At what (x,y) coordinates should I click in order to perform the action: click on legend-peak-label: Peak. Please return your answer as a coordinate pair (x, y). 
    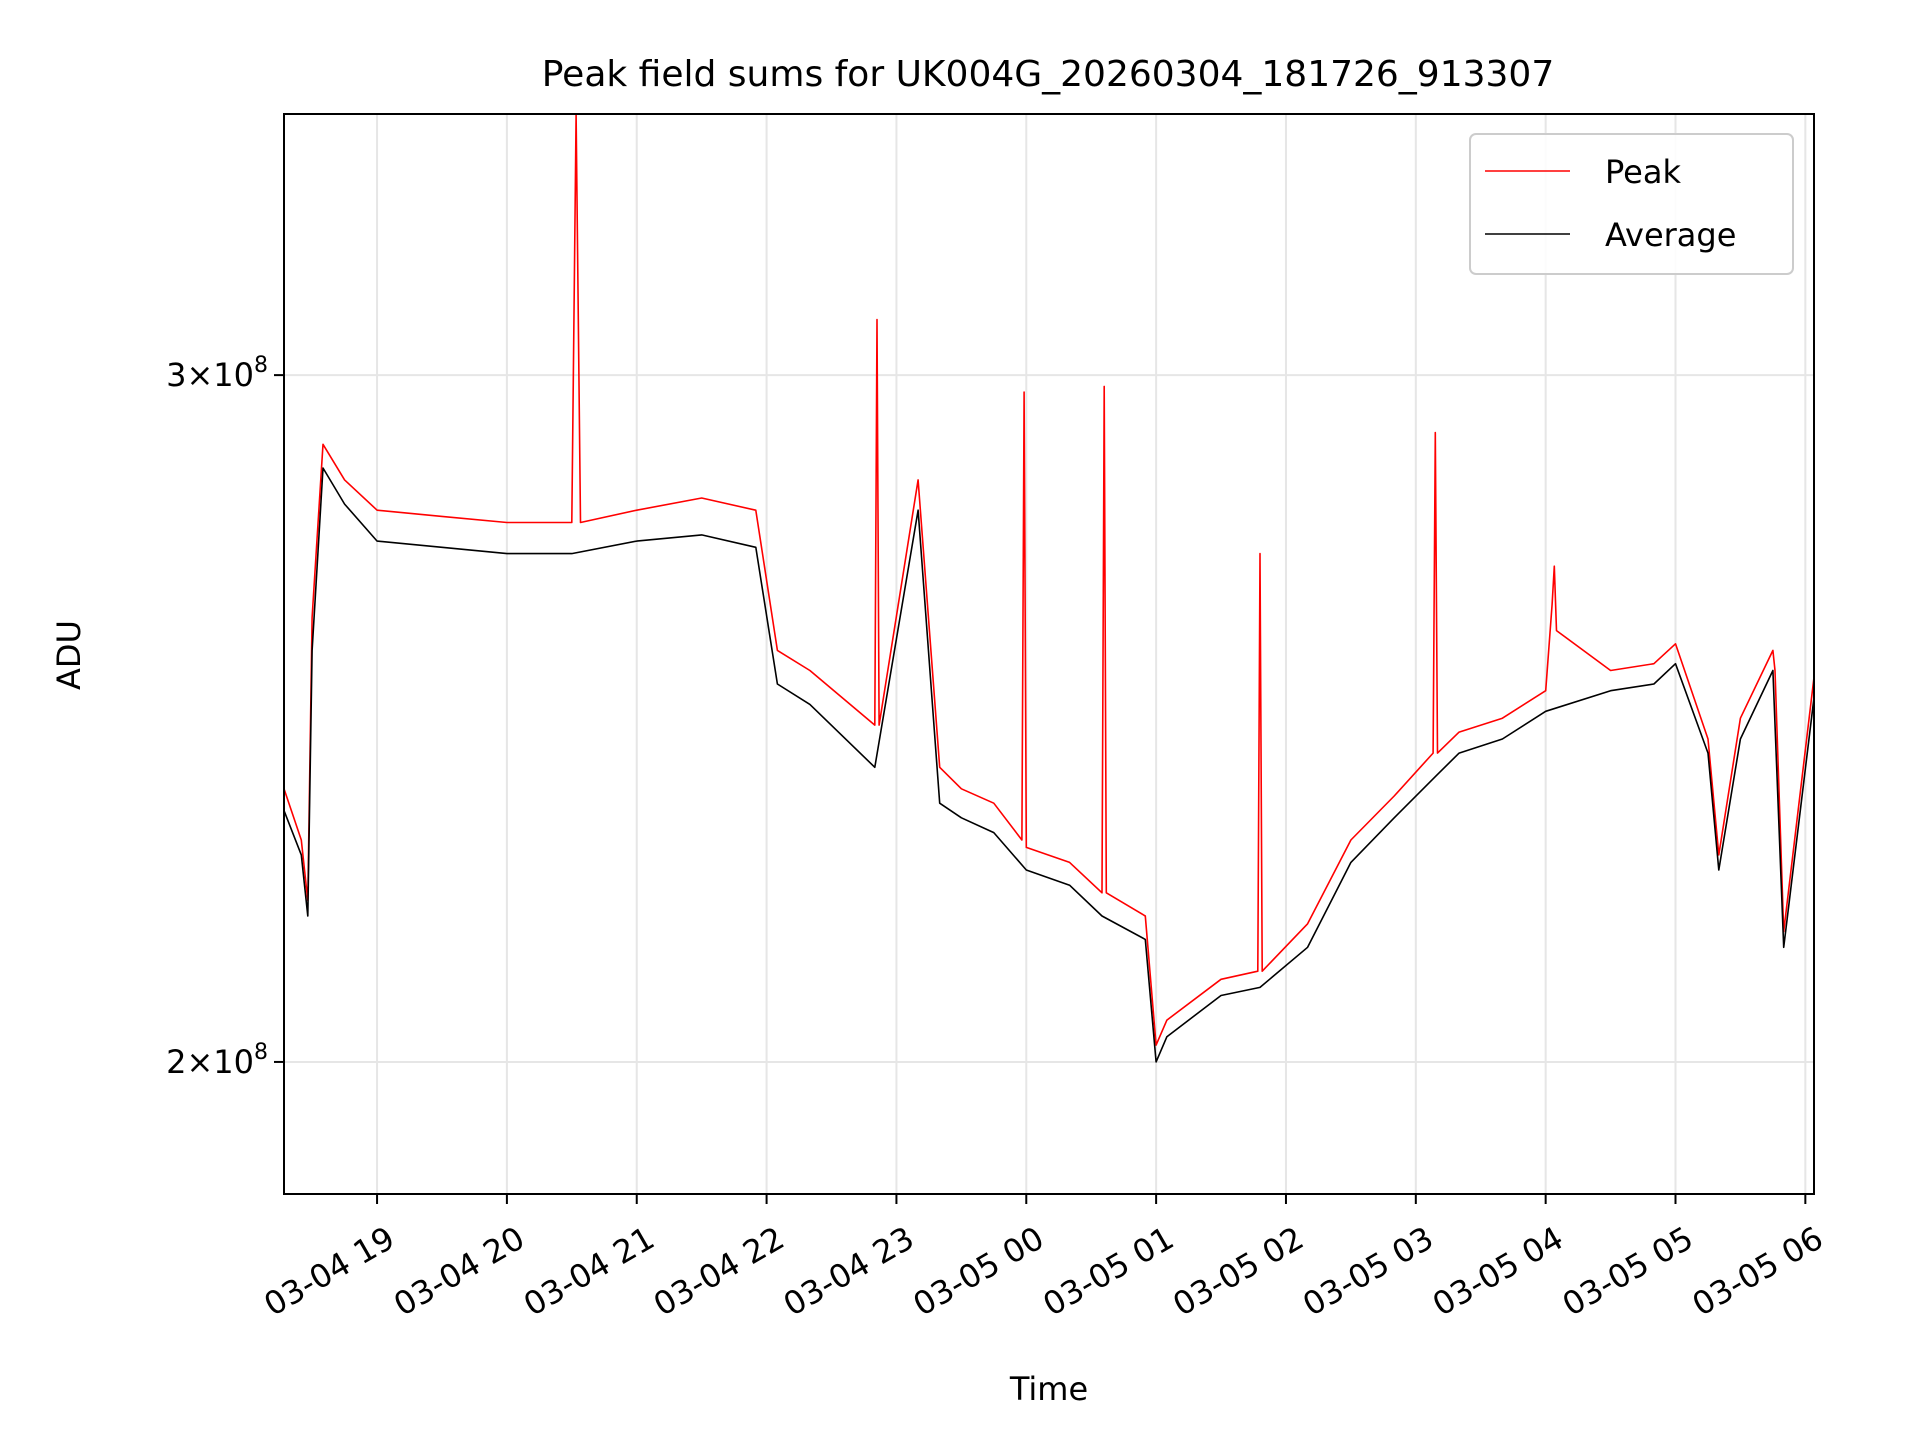
    Looking at the image, I should click on (1643, 172).